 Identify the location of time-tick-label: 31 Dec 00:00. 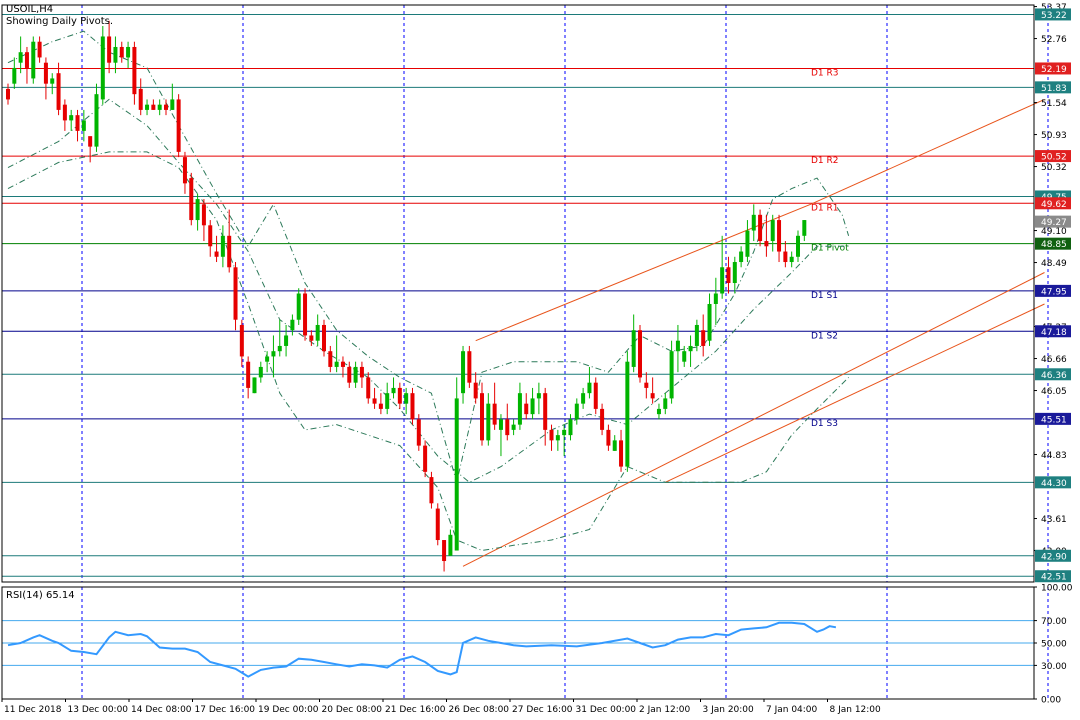
(606, 710).